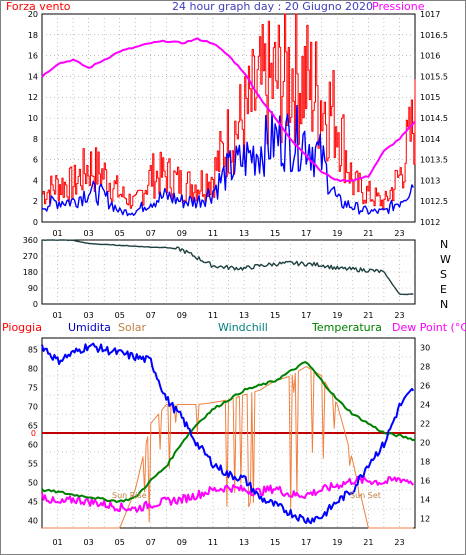  What do you see at coordinates (429, 327) in the screenshot?
I see `dewpoint-label: Dew Point (°C)` at bounding box center [429, 327].